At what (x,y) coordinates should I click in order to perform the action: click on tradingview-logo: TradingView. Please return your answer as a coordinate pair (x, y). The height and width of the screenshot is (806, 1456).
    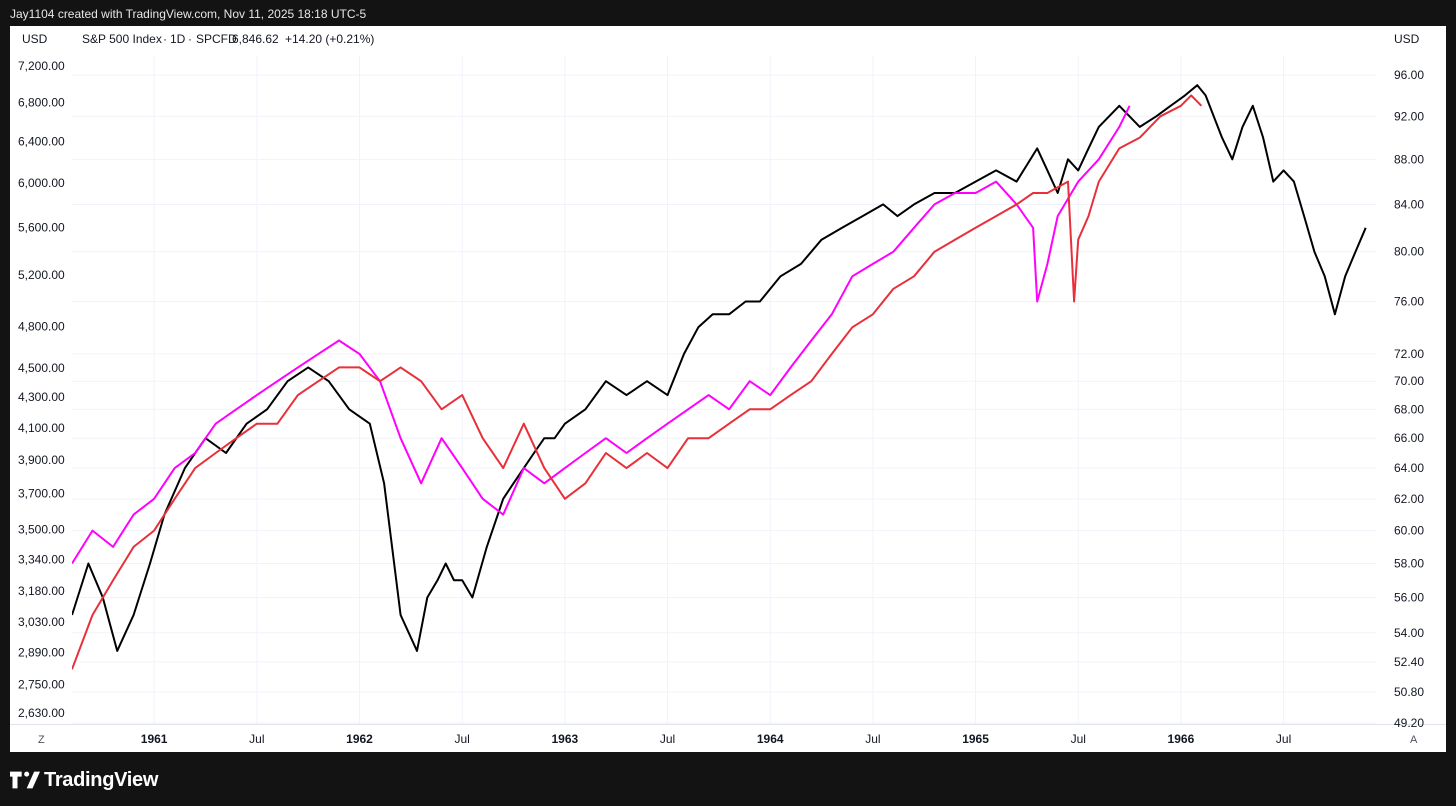
    Looking at the image, I should click on (84, 780).